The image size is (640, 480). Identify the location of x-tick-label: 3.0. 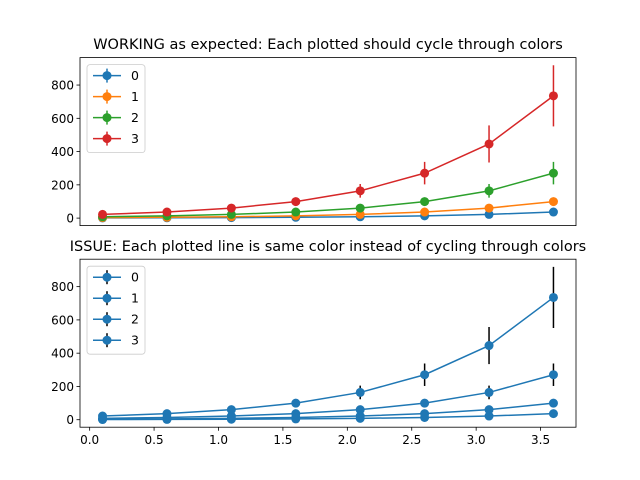
(476, 440).